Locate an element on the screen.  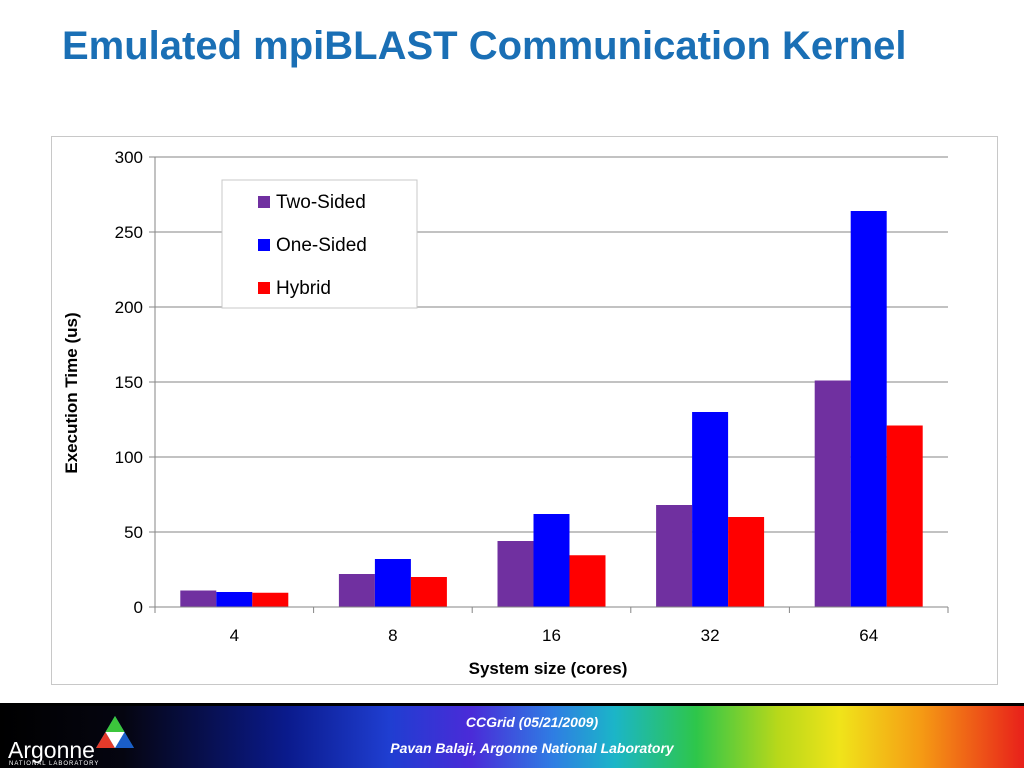
x-tick-label: 64 is located at coordinates (868, 635).